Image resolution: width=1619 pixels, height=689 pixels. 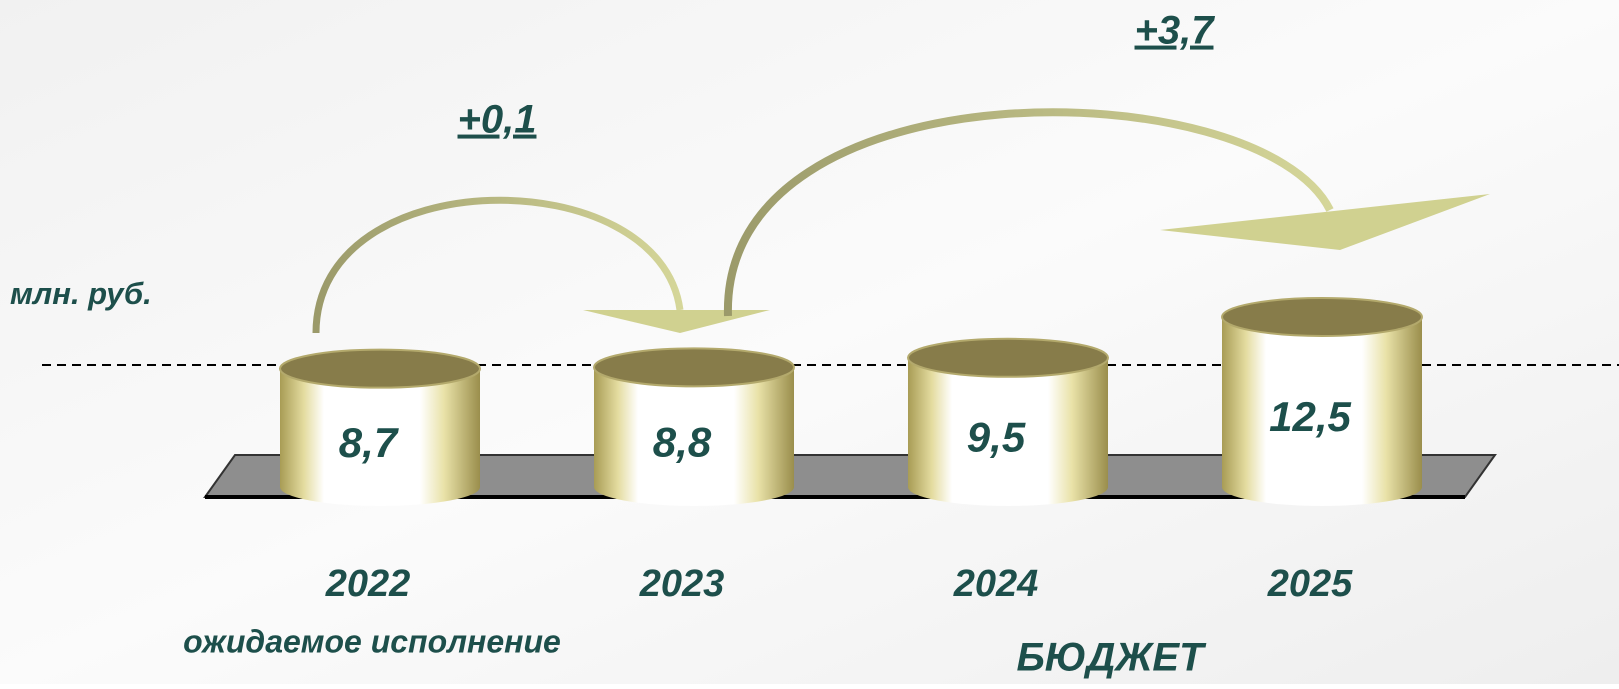 What do you see at coordinates (996, 436) in the screenshot?
I see `value-label: 9,5` at bounding box center [996, 436].